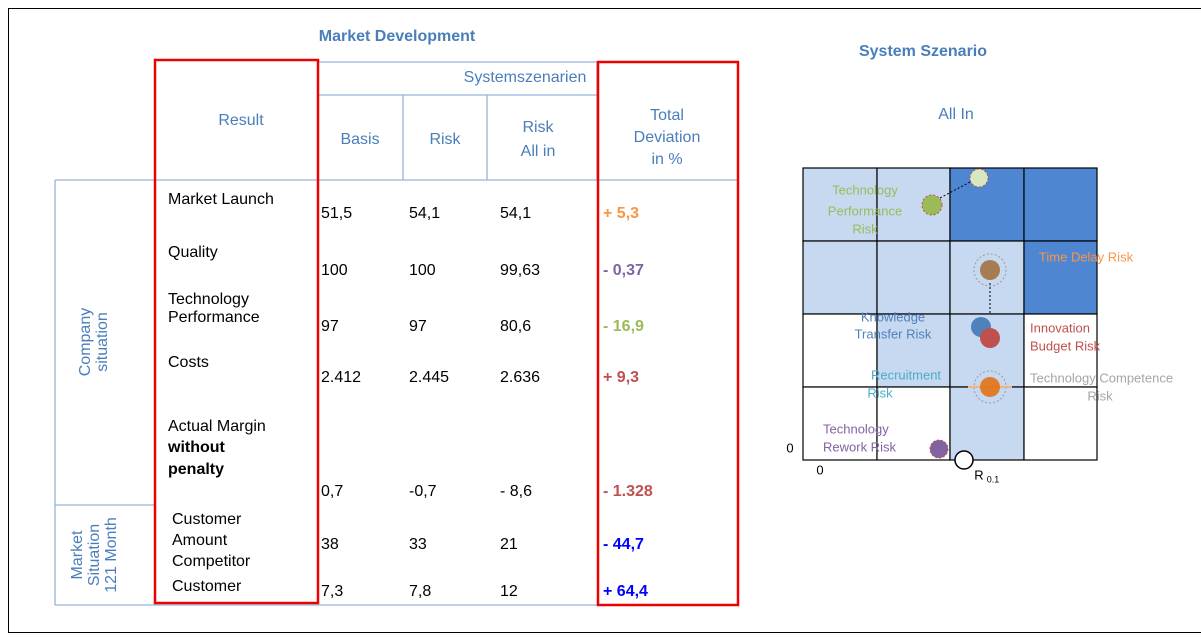  I want to click on cell: 2.636, so click(520, 377).